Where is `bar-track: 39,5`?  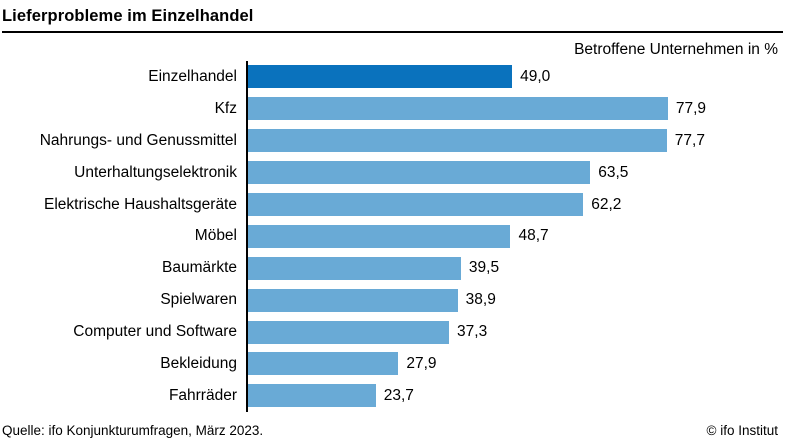 bar-track: 39,5 is located at coordinates (516, 268).